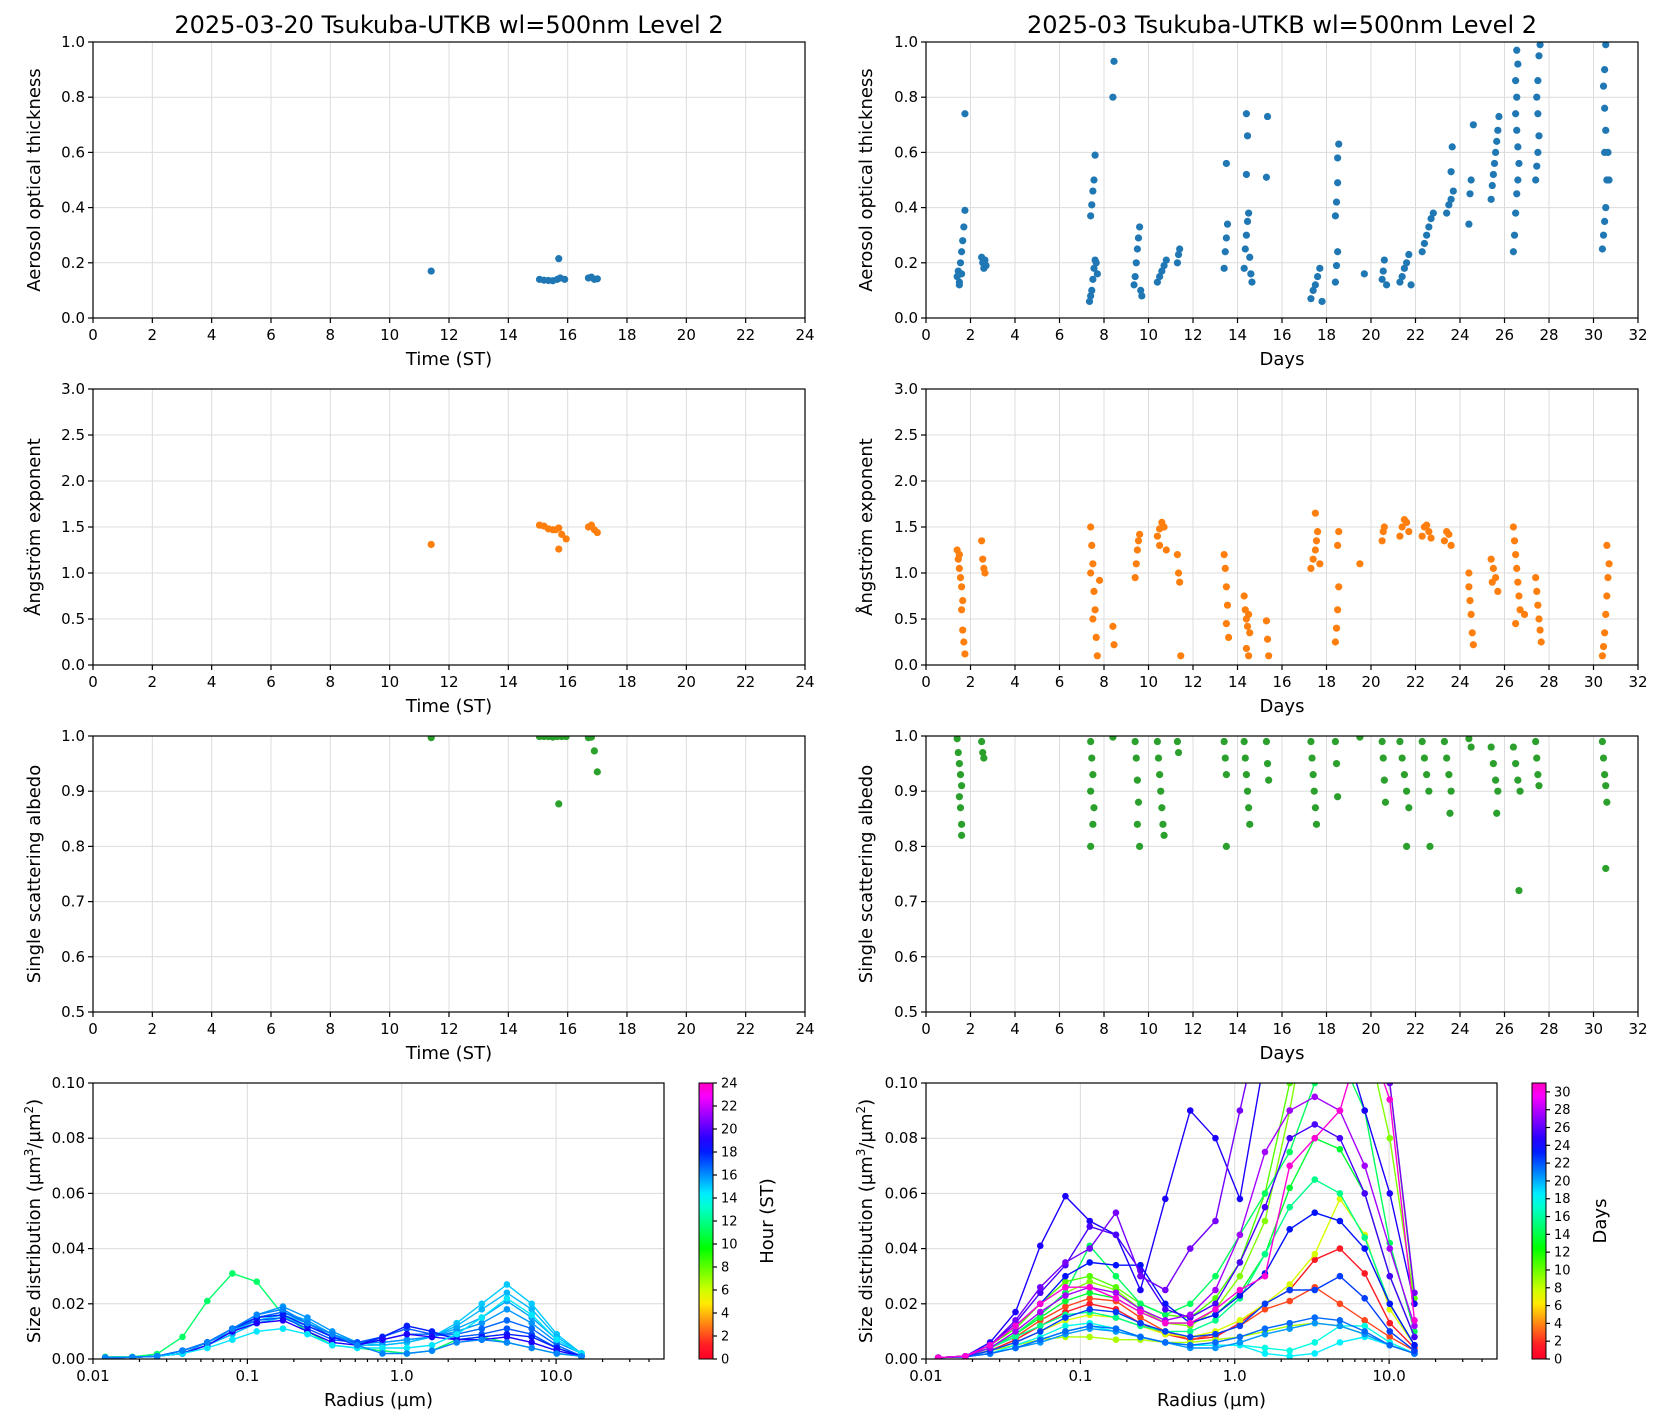 The width and height of the screenshot is (1654, 1420). I want to click on x-tick-label: 12, so click(448, 335).